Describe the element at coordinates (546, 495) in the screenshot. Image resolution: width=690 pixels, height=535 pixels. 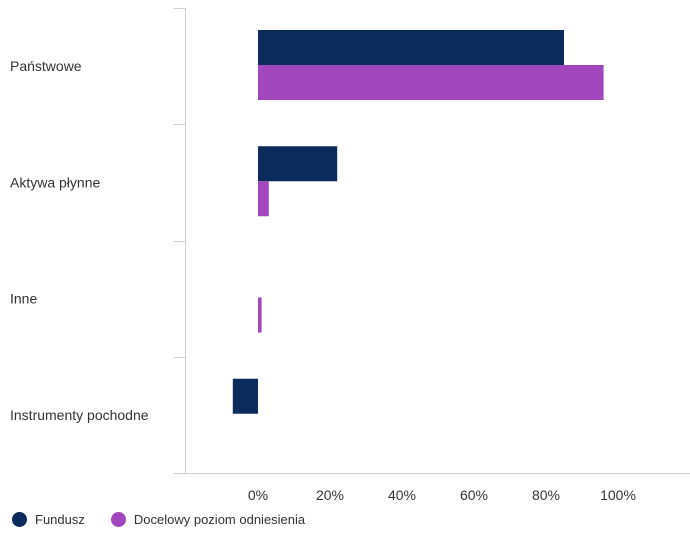
I see `x-tick-label: 80%` at that location.